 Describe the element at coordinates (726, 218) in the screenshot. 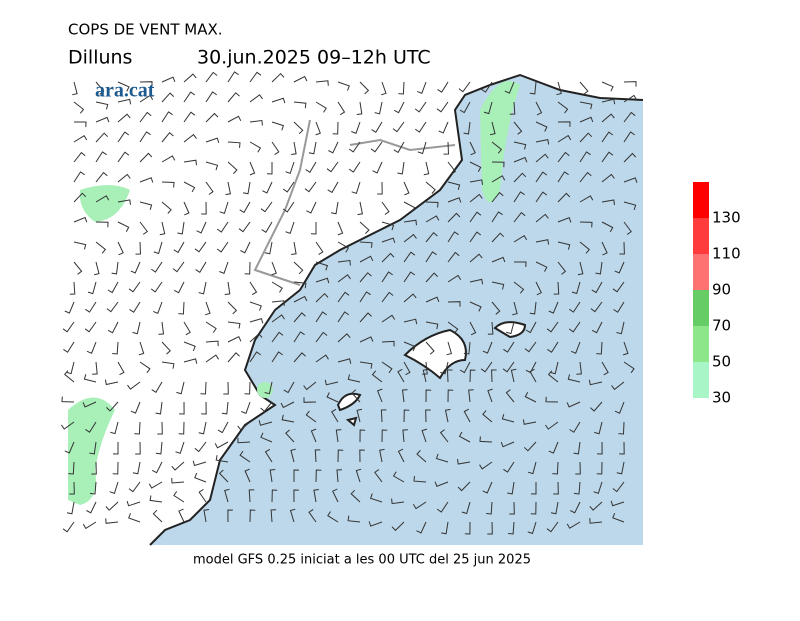

I see `legend-label: 130` at that location.